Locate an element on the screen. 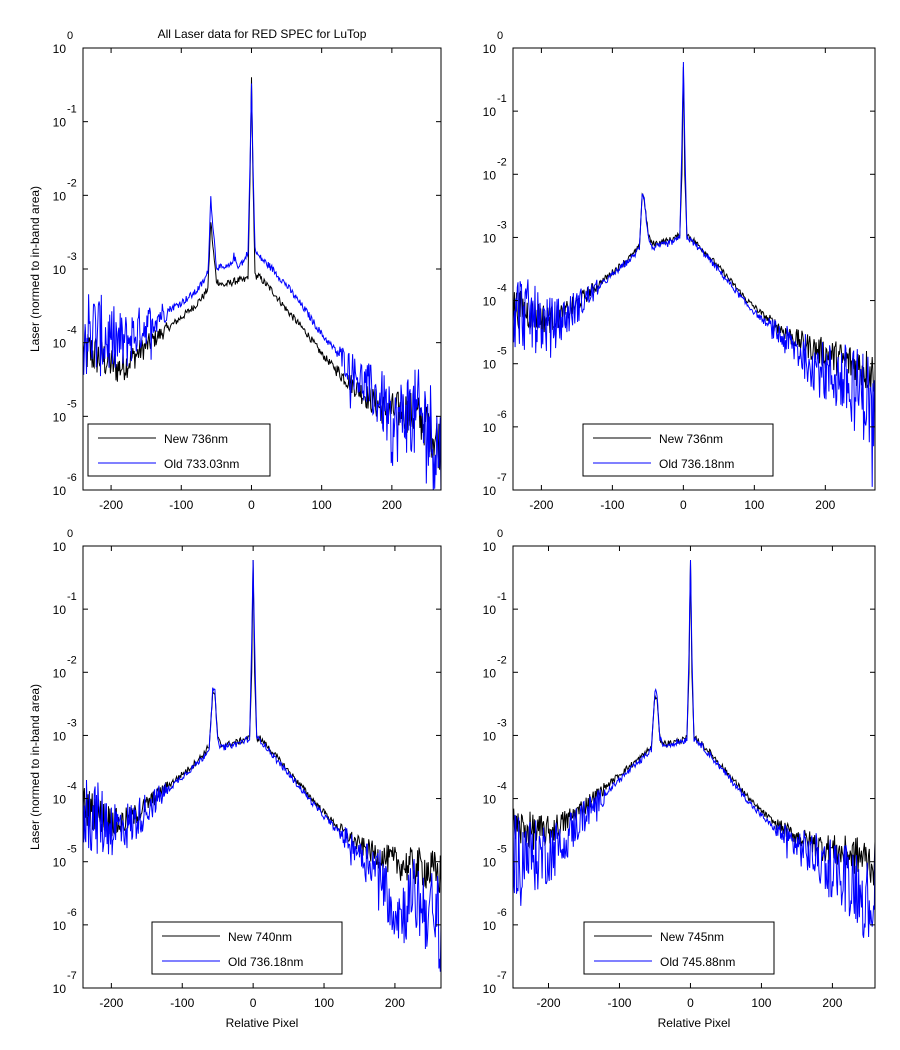 Image resolution: width=900 pixels, height=1050 pixels. series-line-new is located at coordinates (262, 726).